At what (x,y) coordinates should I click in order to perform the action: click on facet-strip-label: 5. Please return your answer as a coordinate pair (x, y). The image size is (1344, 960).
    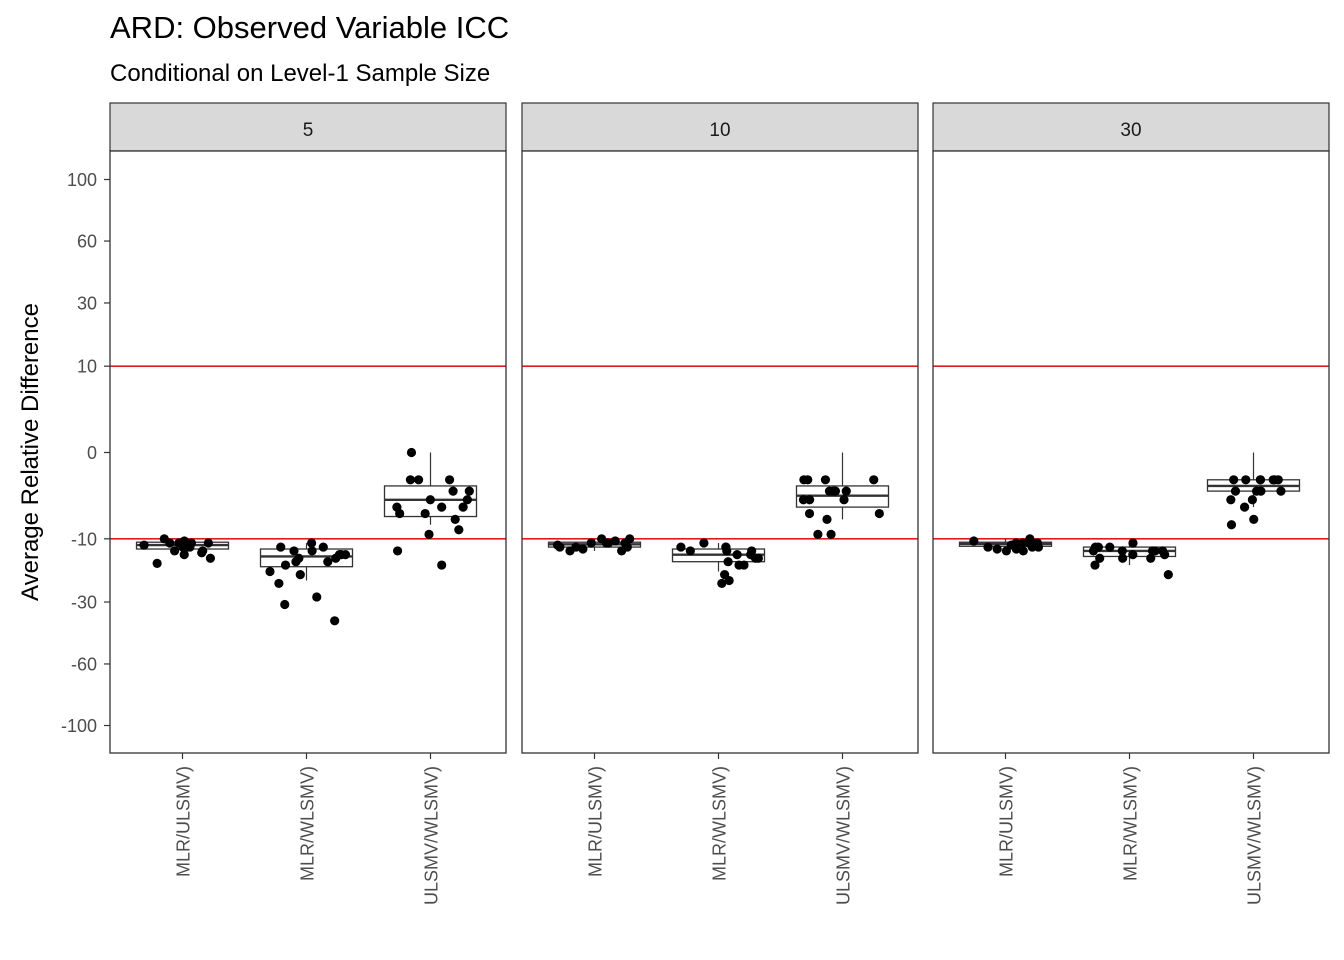
    Looking at the image, I should click on (308, 130).